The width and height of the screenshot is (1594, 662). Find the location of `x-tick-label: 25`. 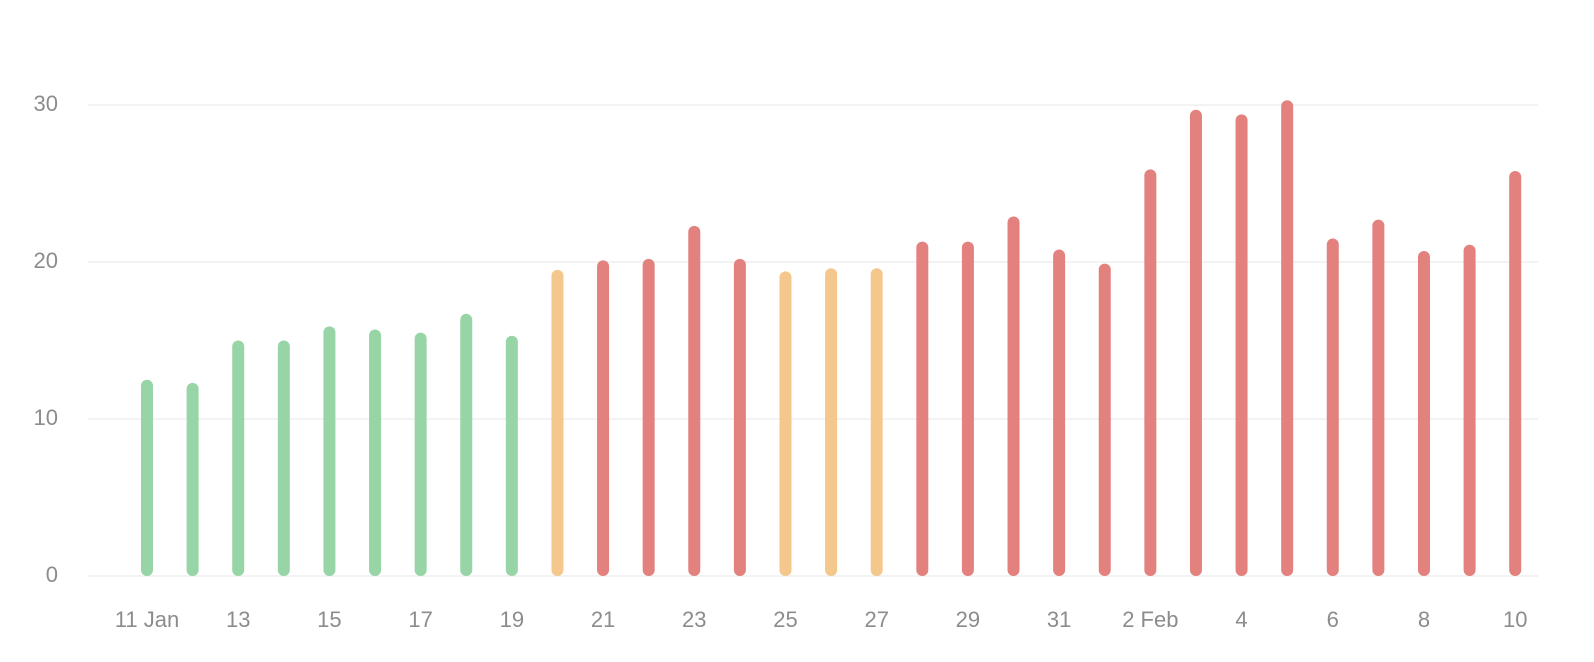

x-tick-label: 25 is located at coordinates (785, 619).